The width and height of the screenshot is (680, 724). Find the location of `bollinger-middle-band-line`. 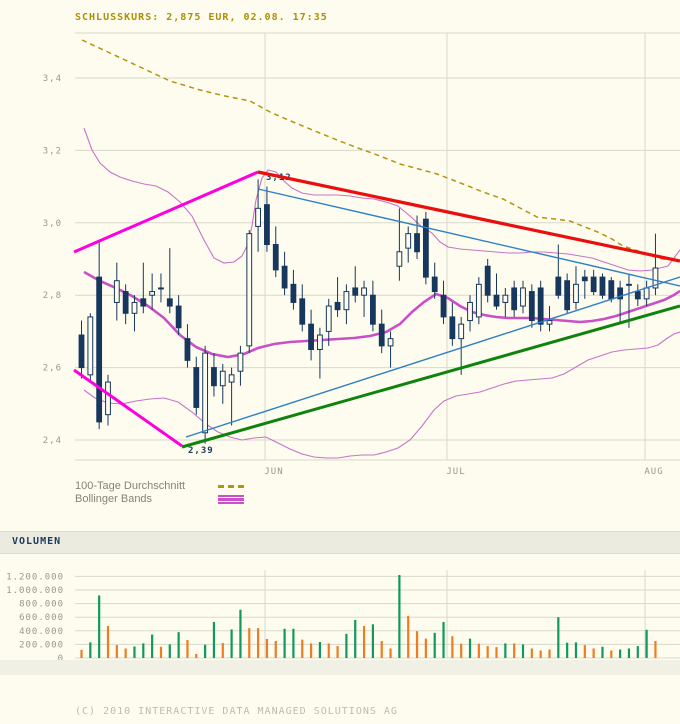

bollinger-middle-band-line is located at coordinates (381, 314).